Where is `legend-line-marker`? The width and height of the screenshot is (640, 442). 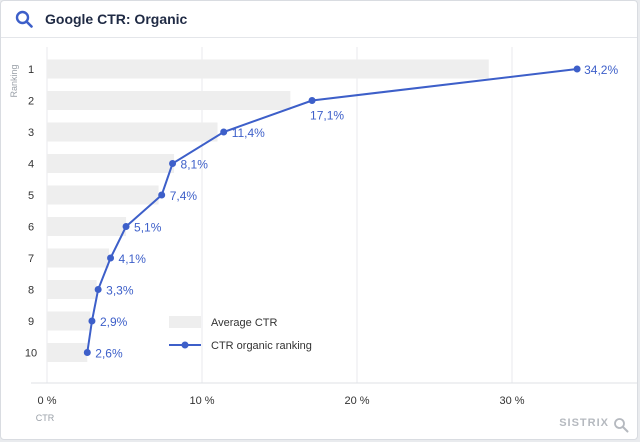 legend-line-marker is located at coordinates (185, 345).